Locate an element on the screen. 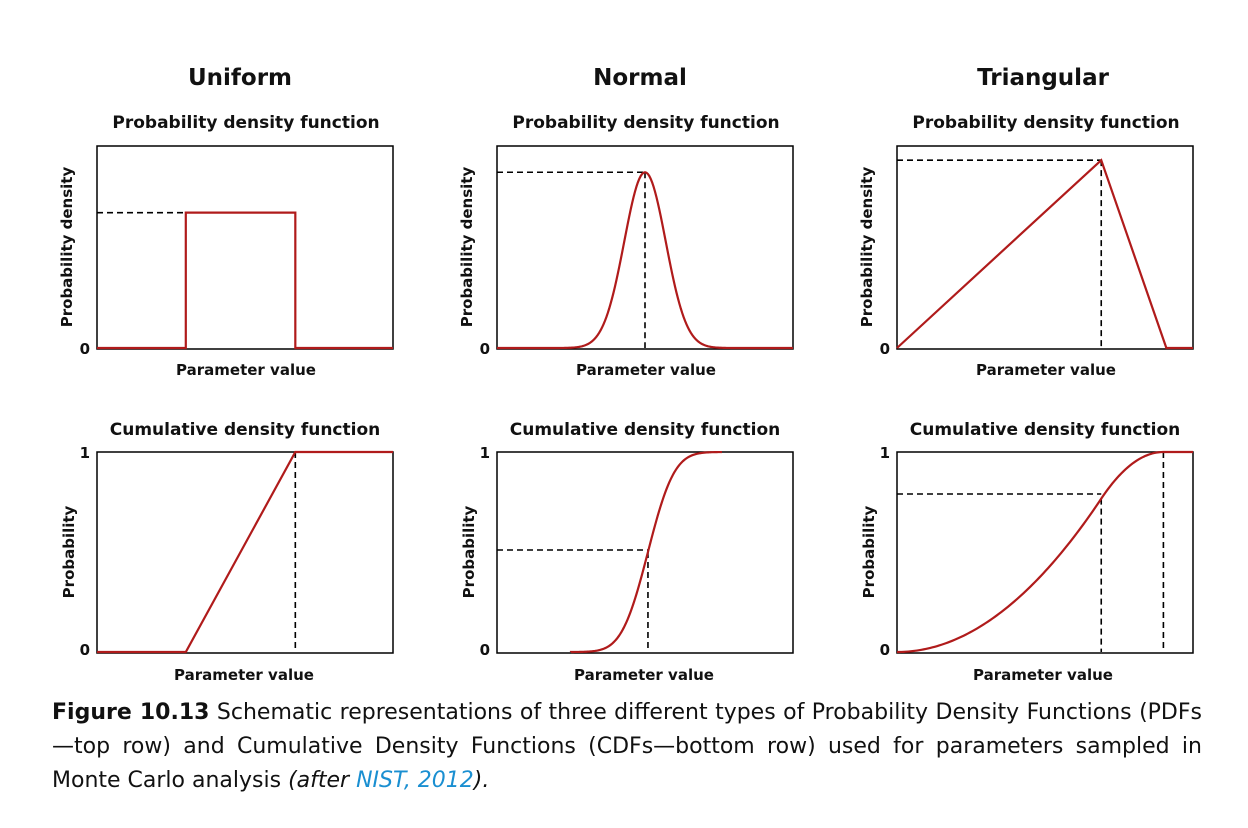  uniform-cdf-curve is located at coordinates (245, 552).